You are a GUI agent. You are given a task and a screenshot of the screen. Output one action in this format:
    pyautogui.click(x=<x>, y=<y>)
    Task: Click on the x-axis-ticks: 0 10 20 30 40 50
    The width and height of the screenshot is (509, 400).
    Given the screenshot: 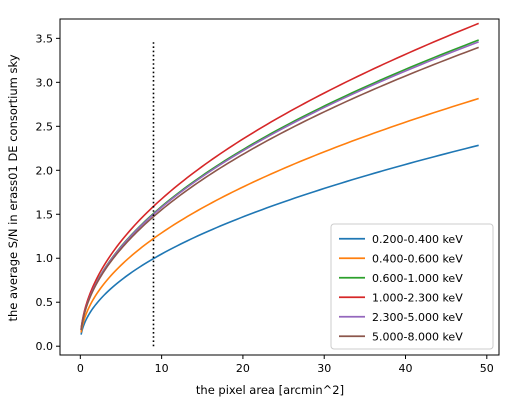 What is the action you would take?
    pyautogui.click(x=285, y=365)
    